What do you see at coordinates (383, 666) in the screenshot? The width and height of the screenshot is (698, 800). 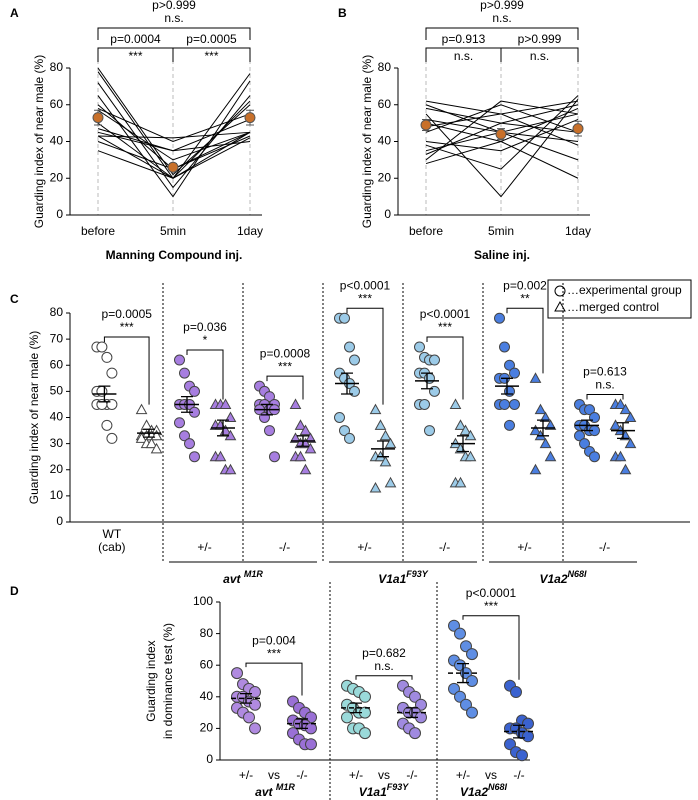 I see `significance: n.s.` at bounding box center [383, 666].